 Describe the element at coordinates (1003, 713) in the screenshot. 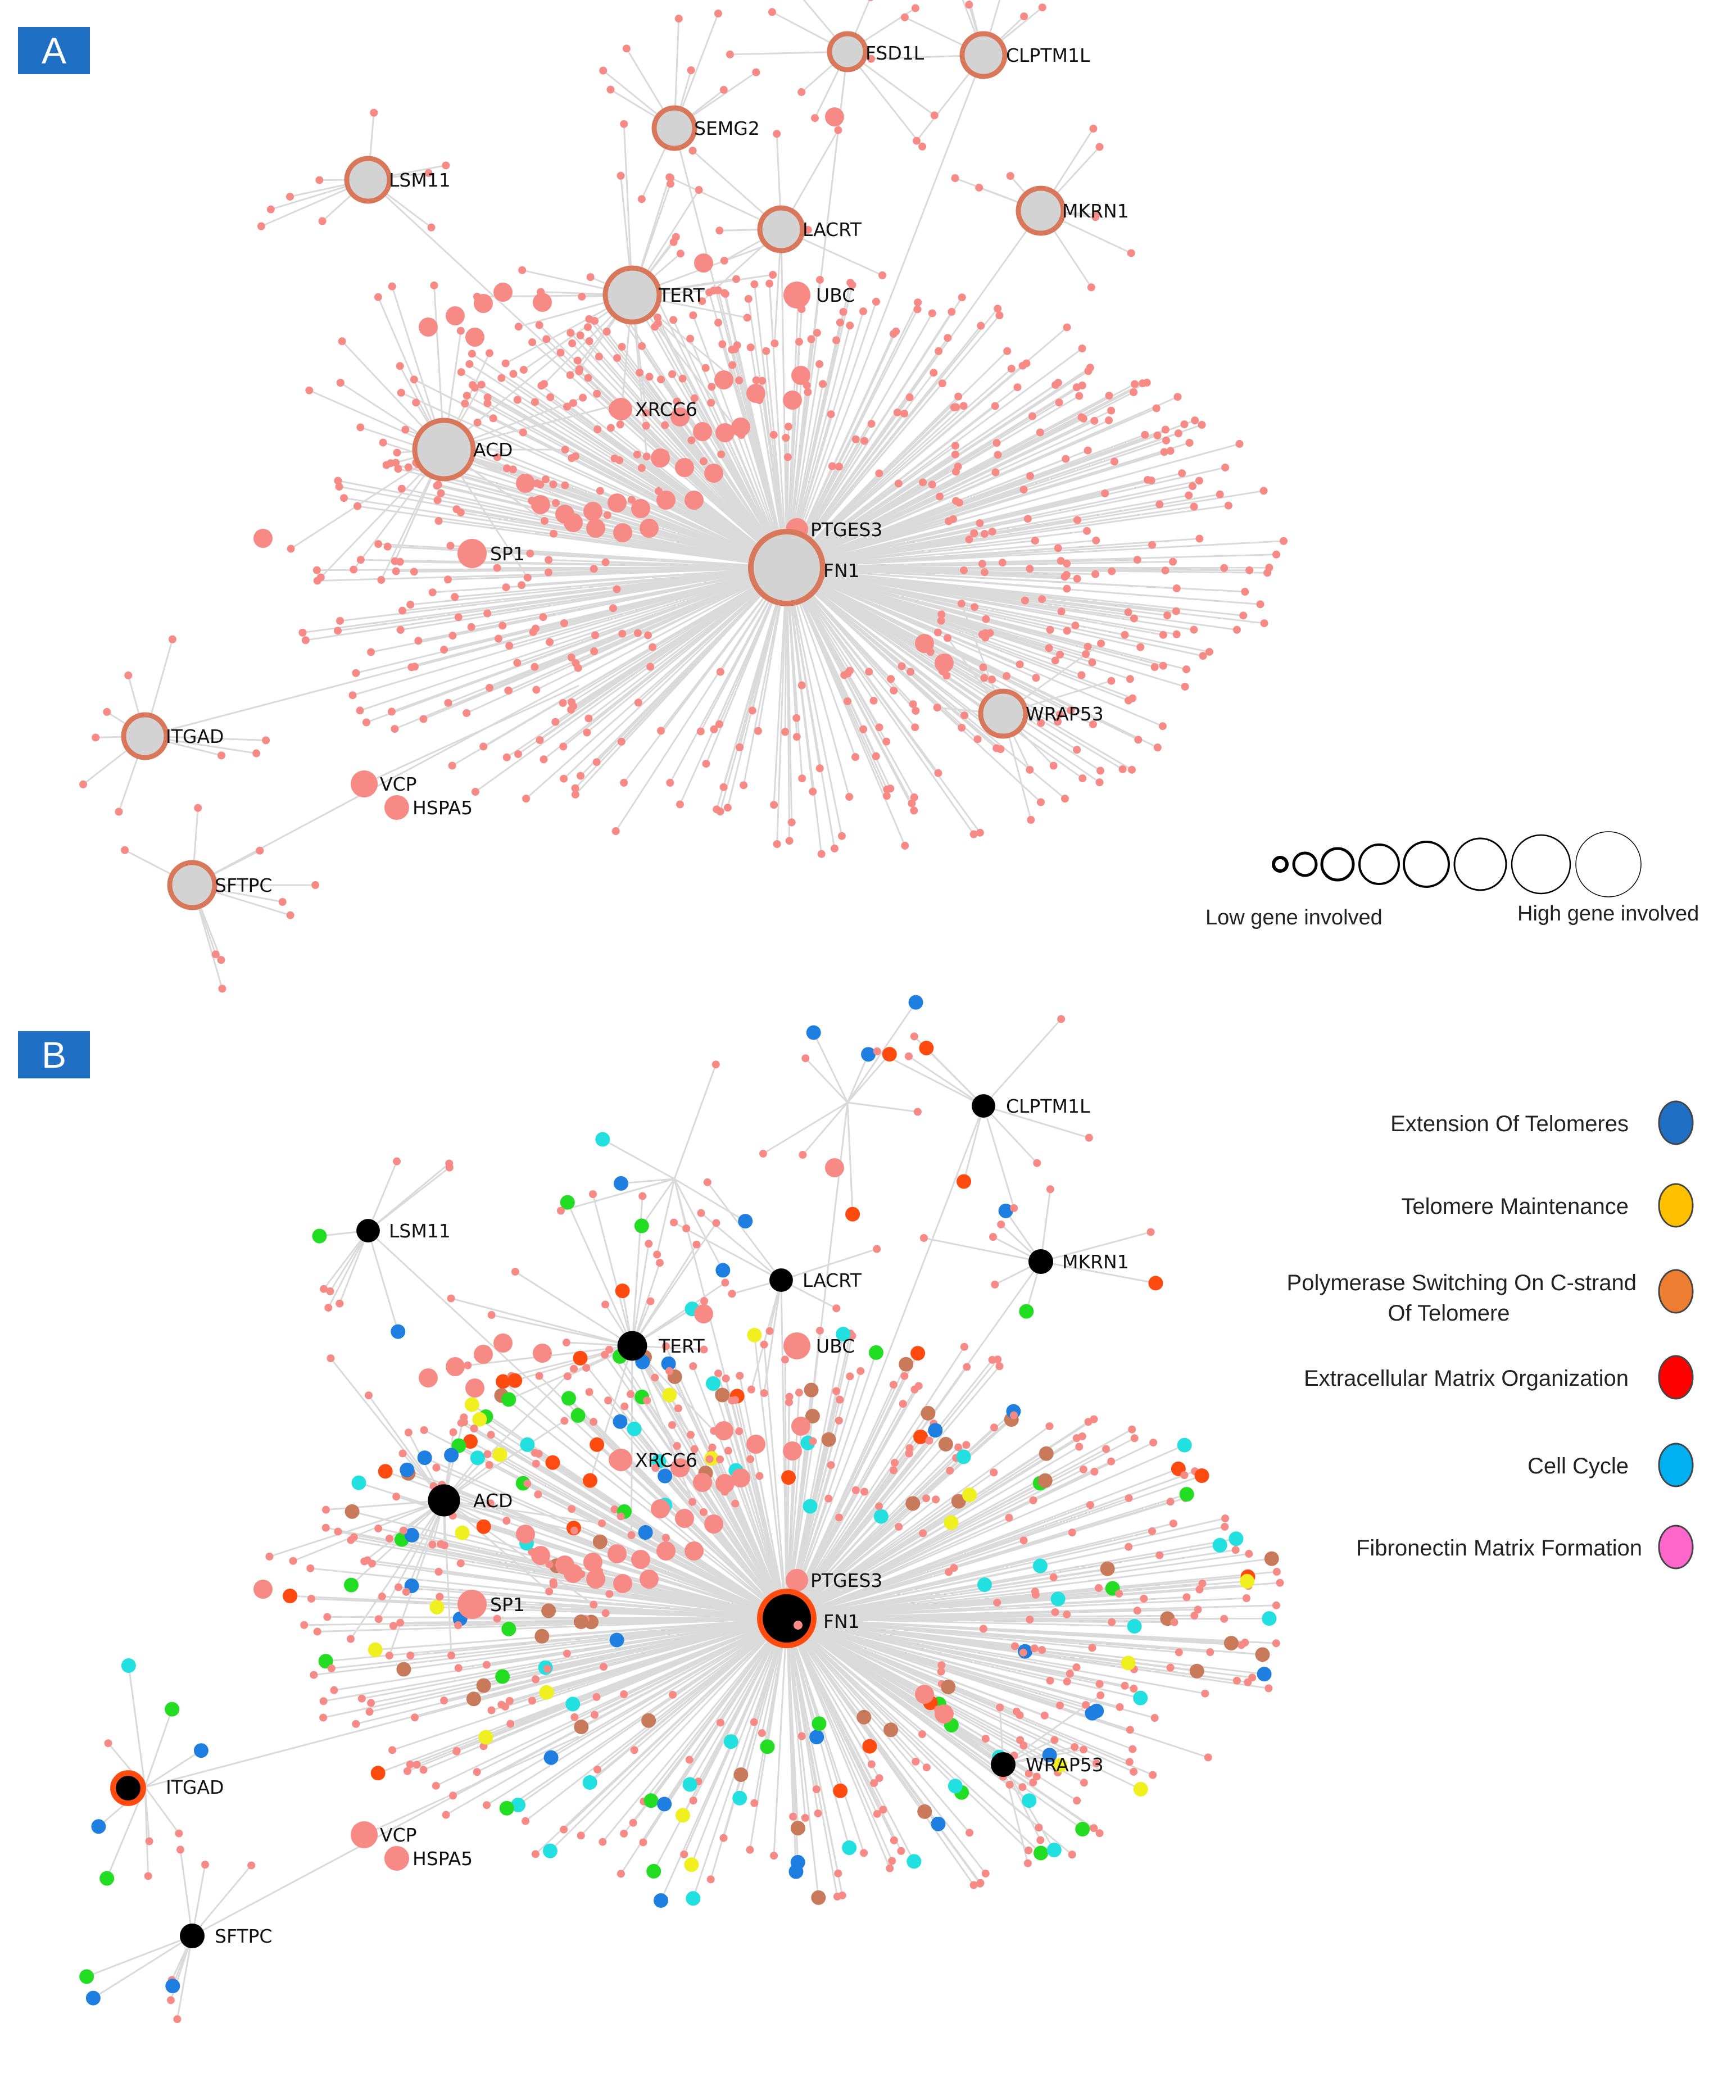

I see `wrap53-hub-node` at that location.